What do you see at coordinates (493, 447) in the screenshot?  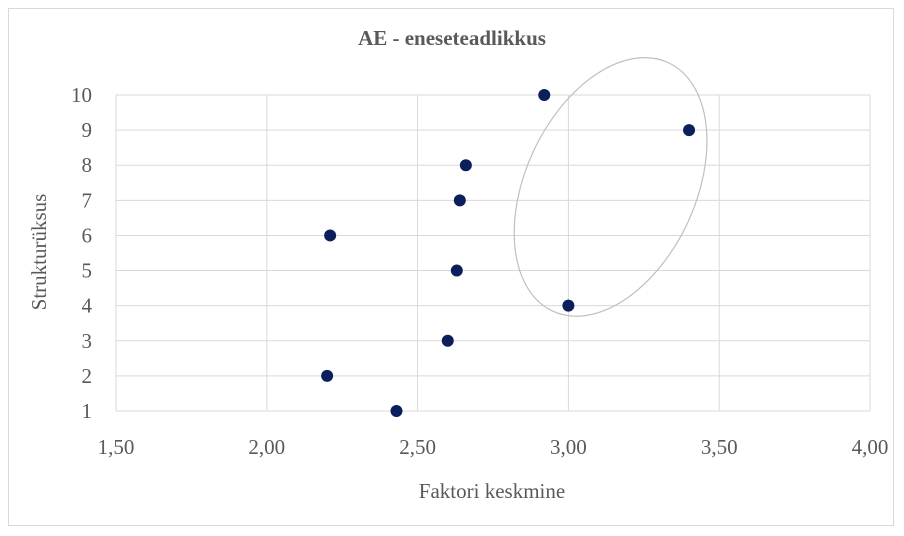 I see `x-tick-labels: 1,50 2,00 2,50 3,00 3,50 4,00` at bounding box center [493, 447].